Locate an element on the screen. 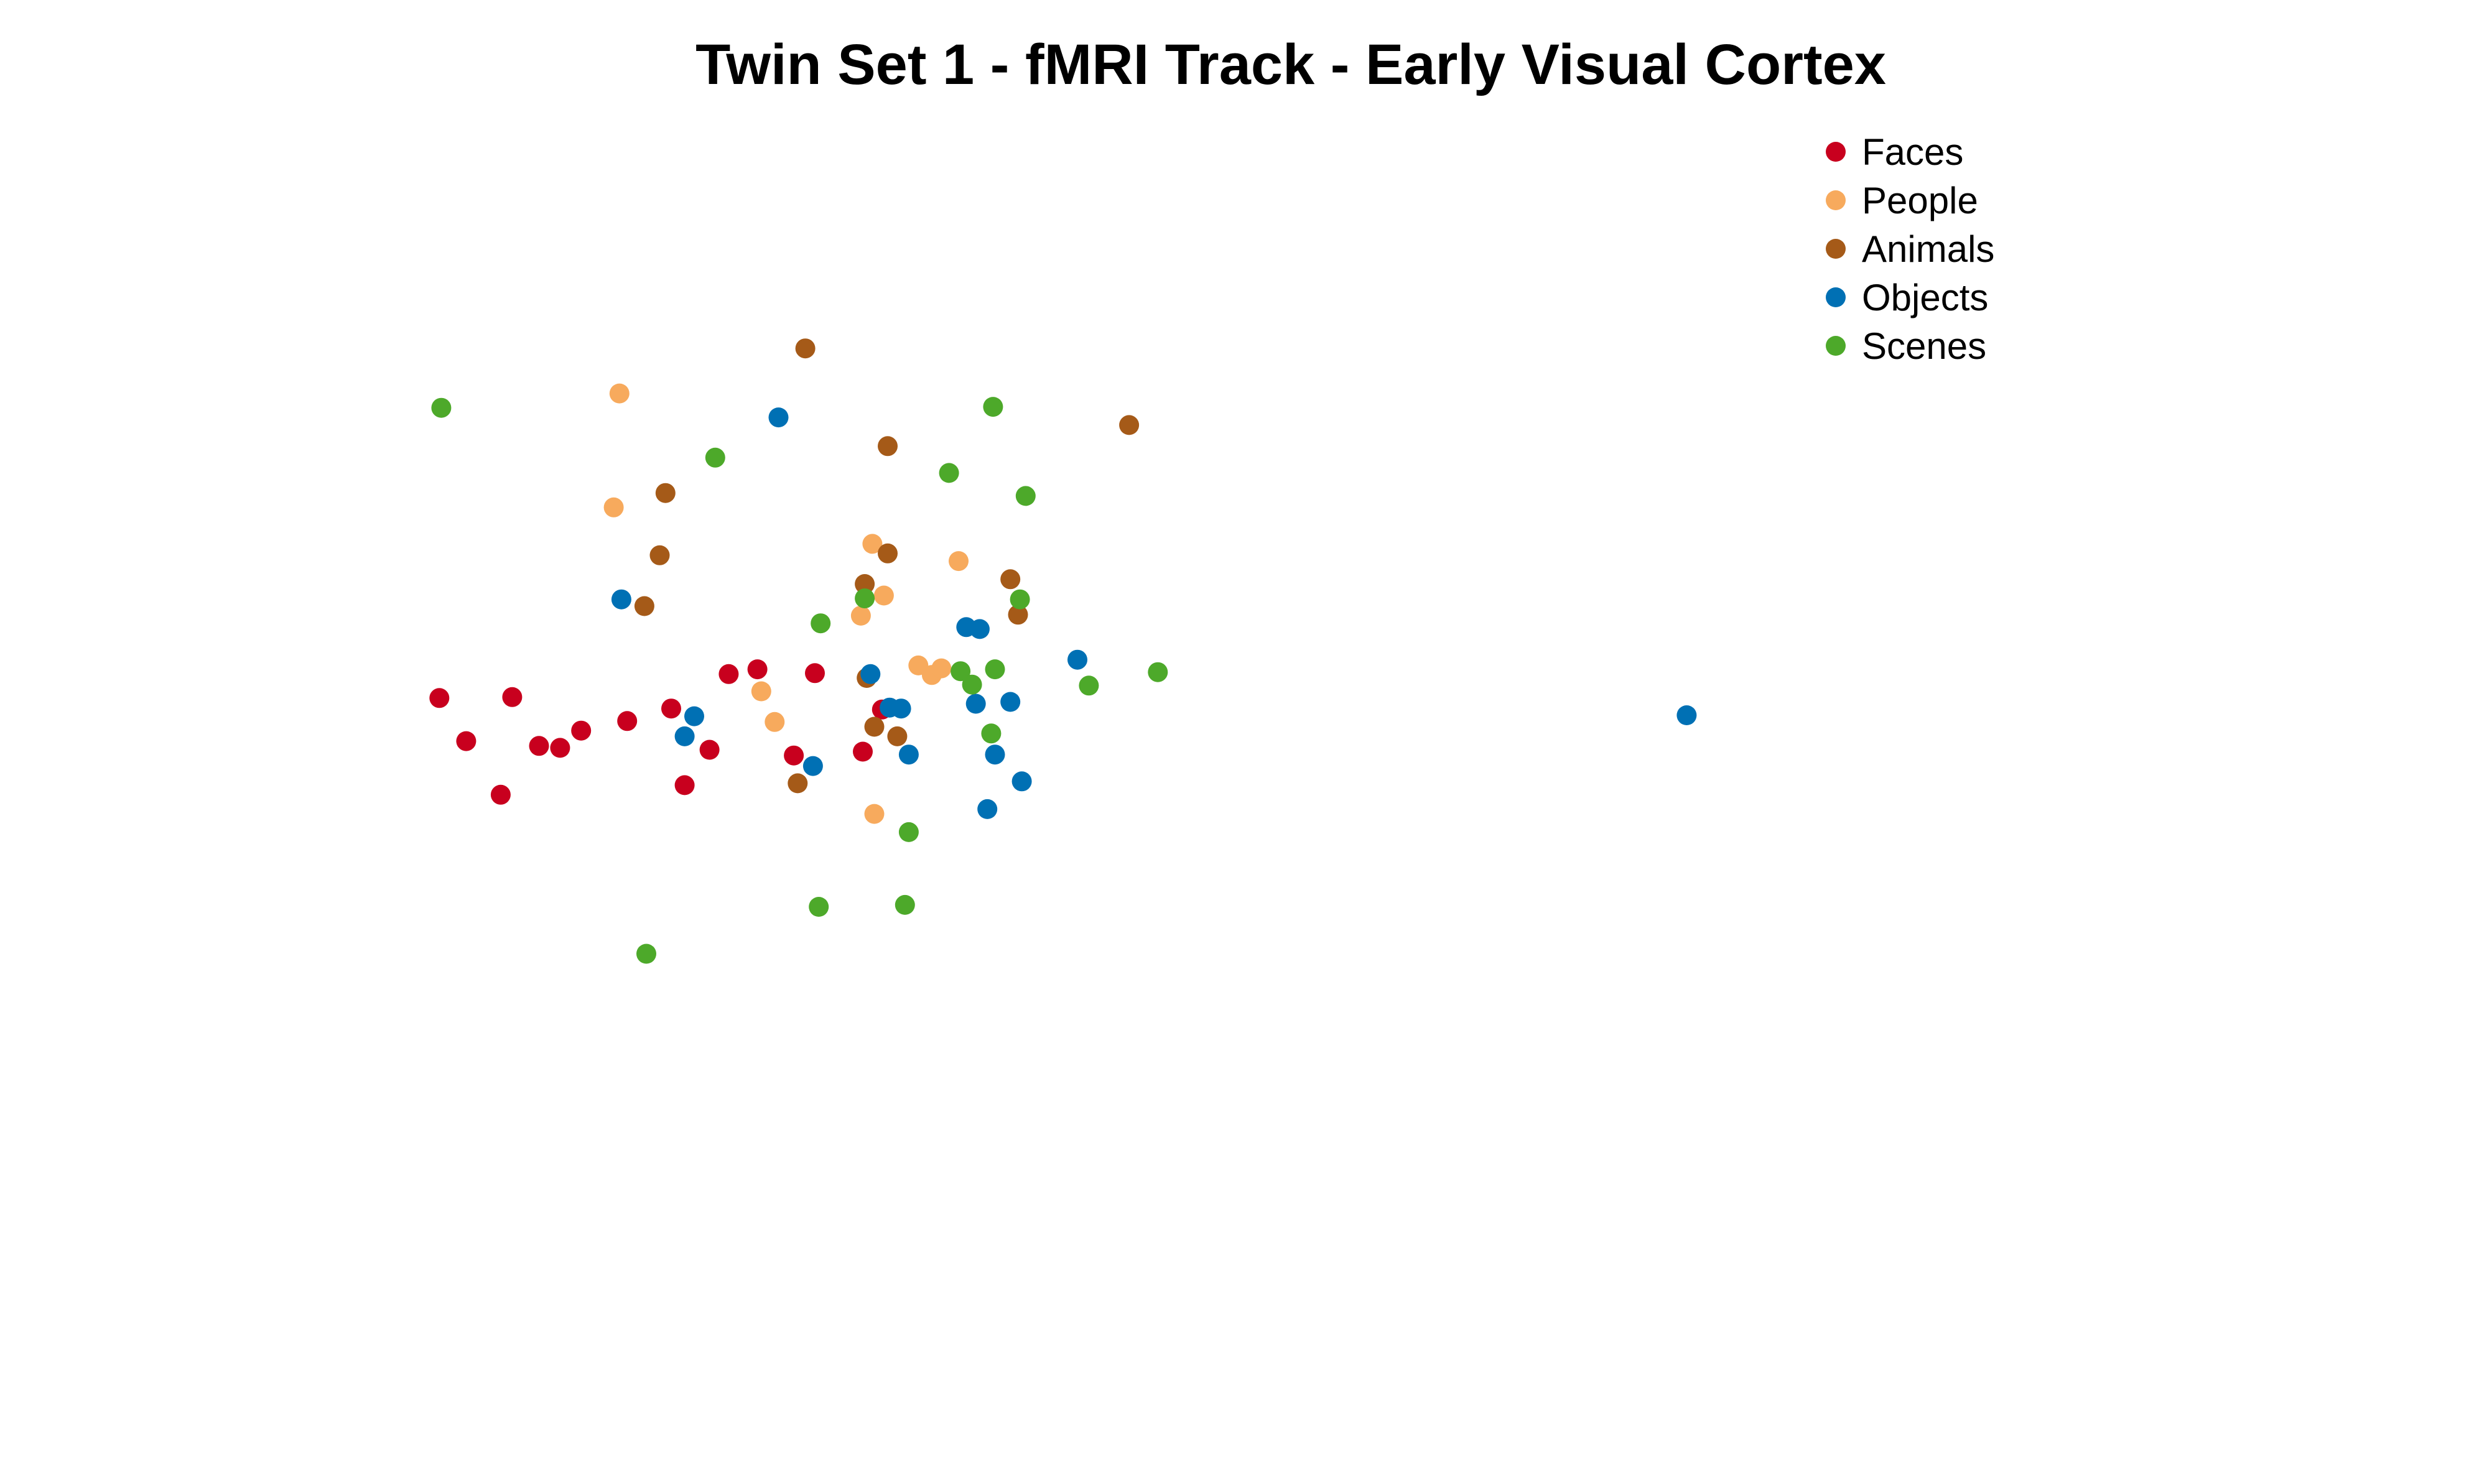 This screenshot has width=2492, height=1484. legend-marker-objects is located at coordinates (1836, 297).